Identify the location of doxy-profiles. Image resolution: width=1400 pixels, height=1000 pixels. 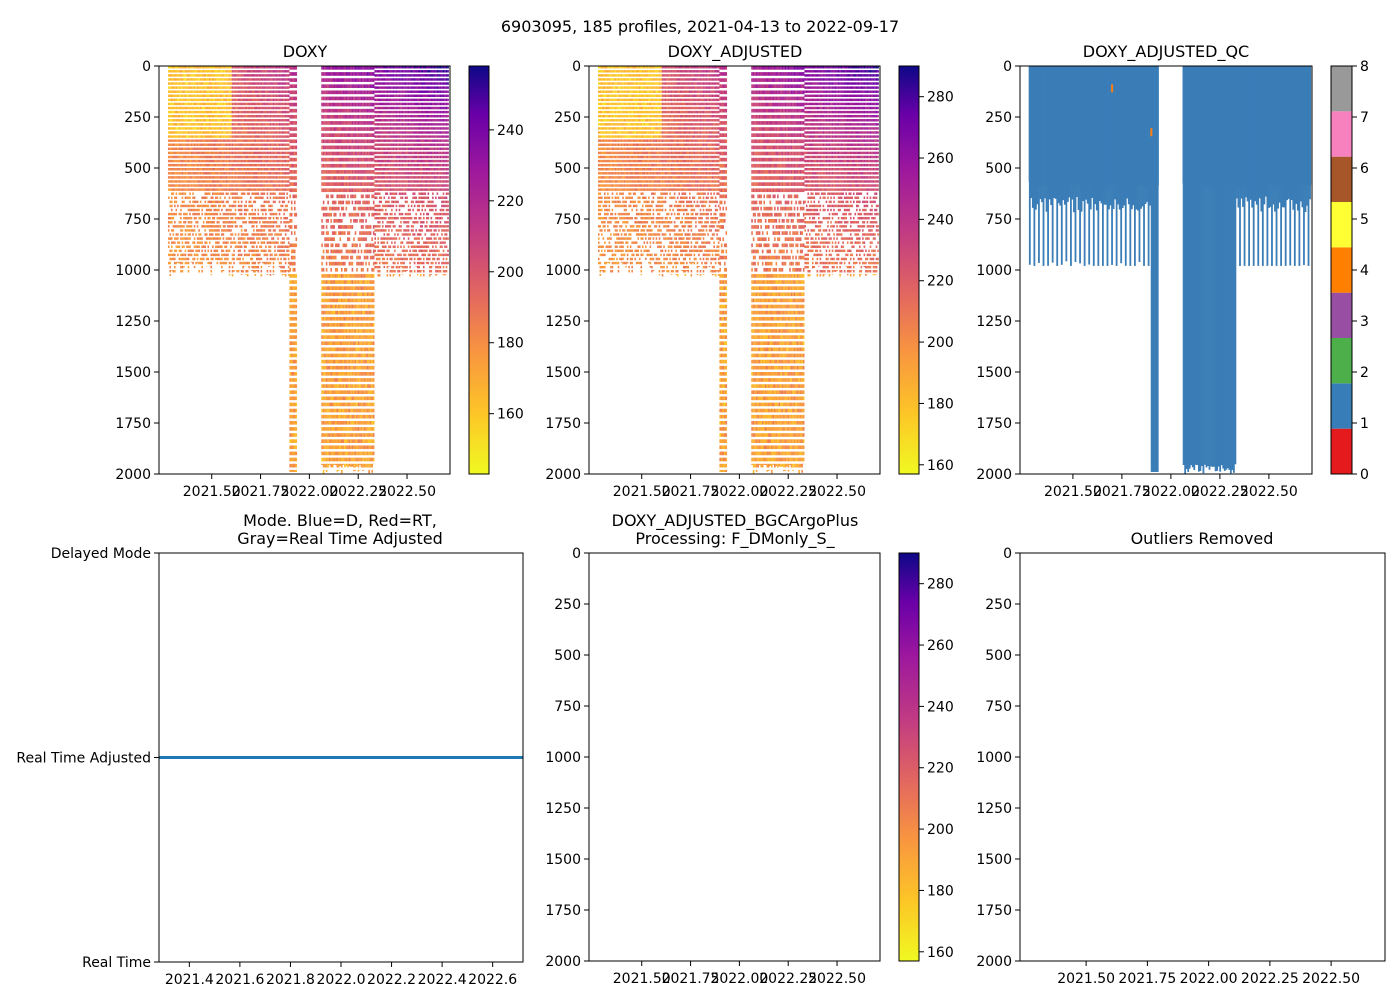
(308, 270).